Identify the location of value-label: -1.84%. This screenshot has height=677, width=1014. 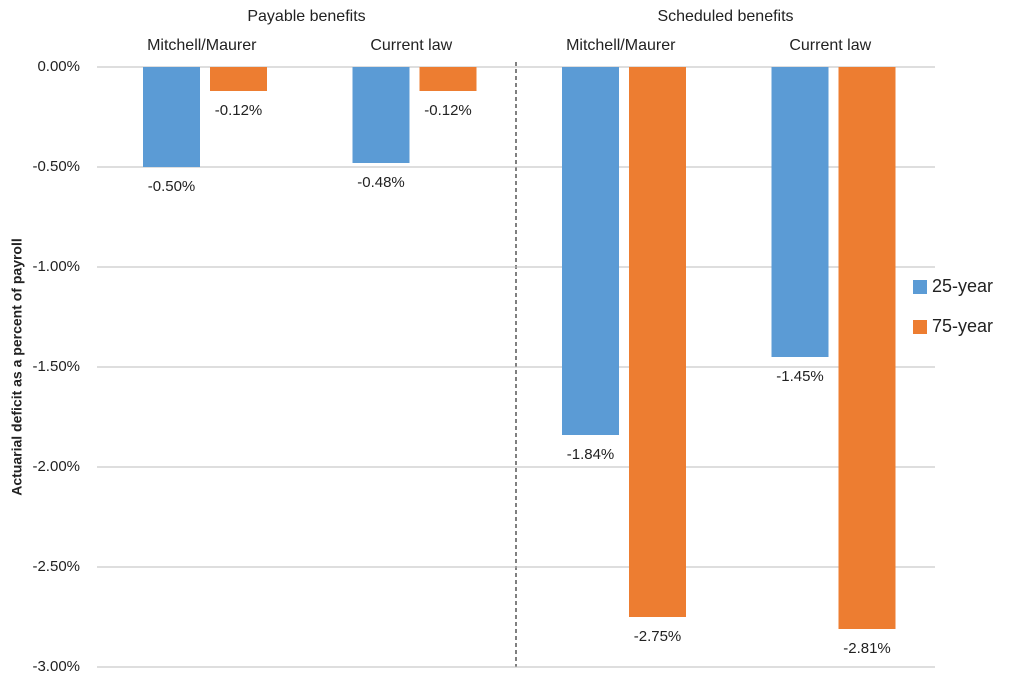
(591, 454).